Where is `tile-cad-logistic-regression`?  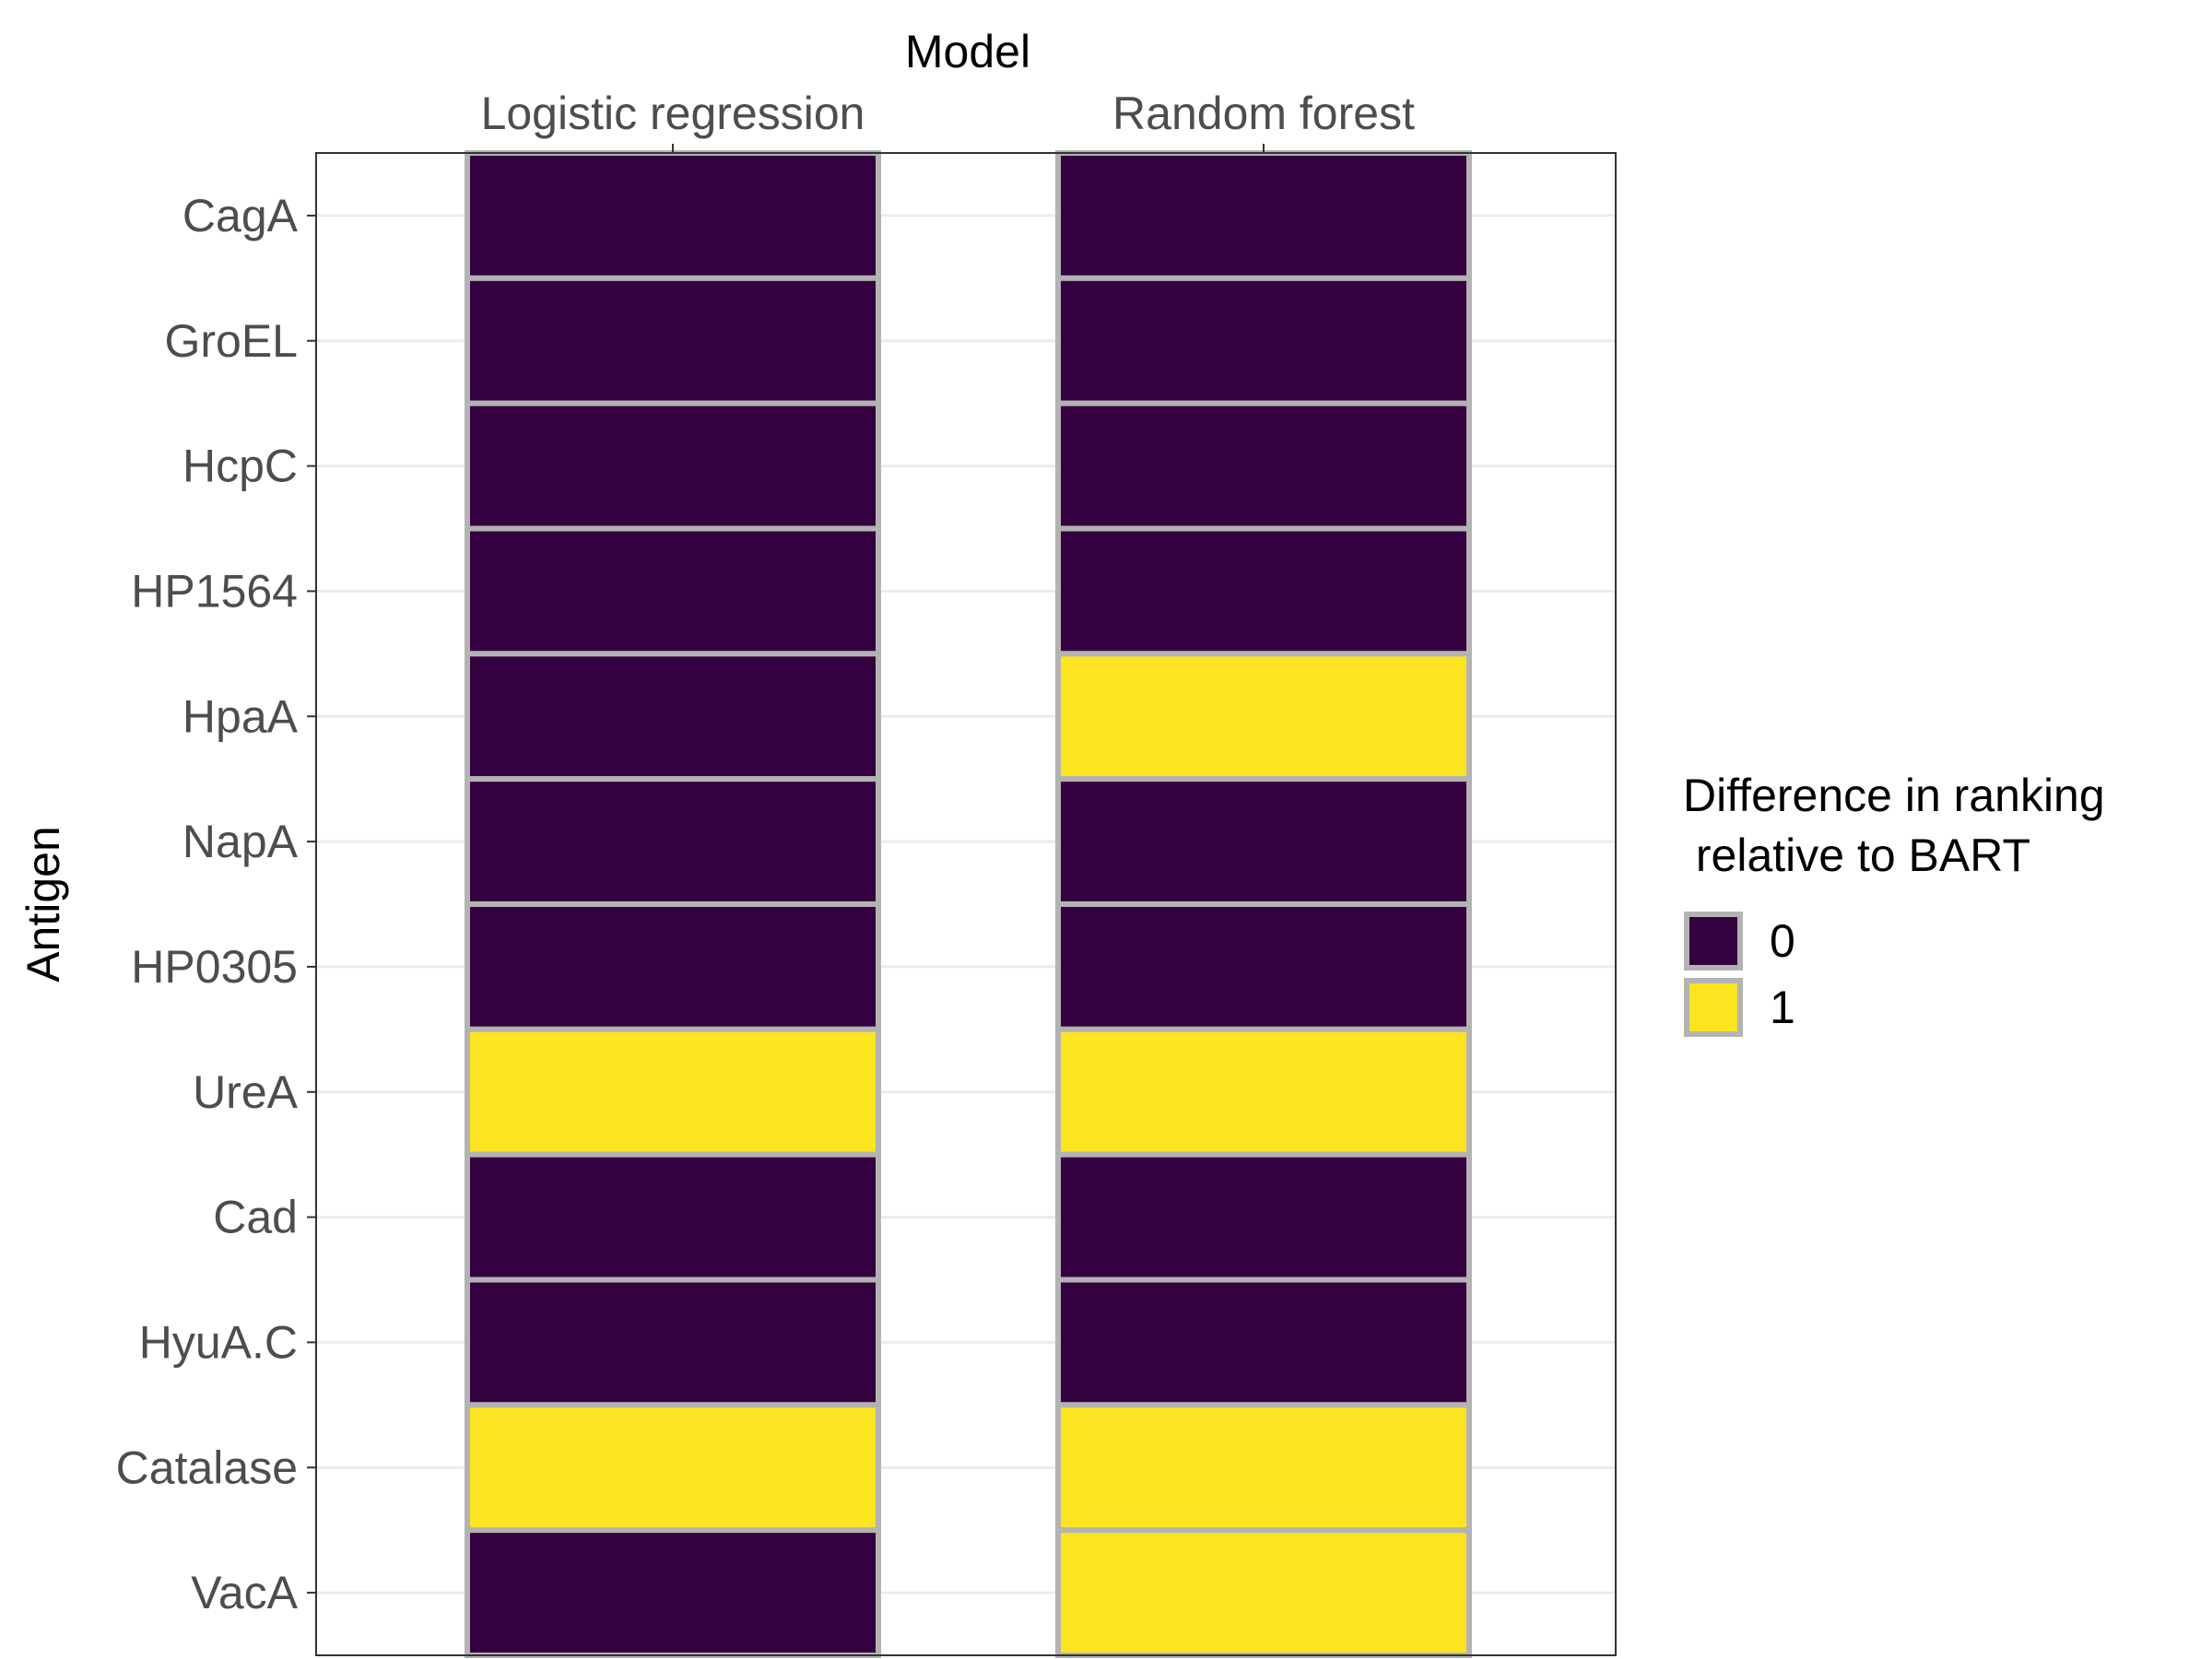
tile-cad-logistic-regression is located at coordinates (673, 1217).